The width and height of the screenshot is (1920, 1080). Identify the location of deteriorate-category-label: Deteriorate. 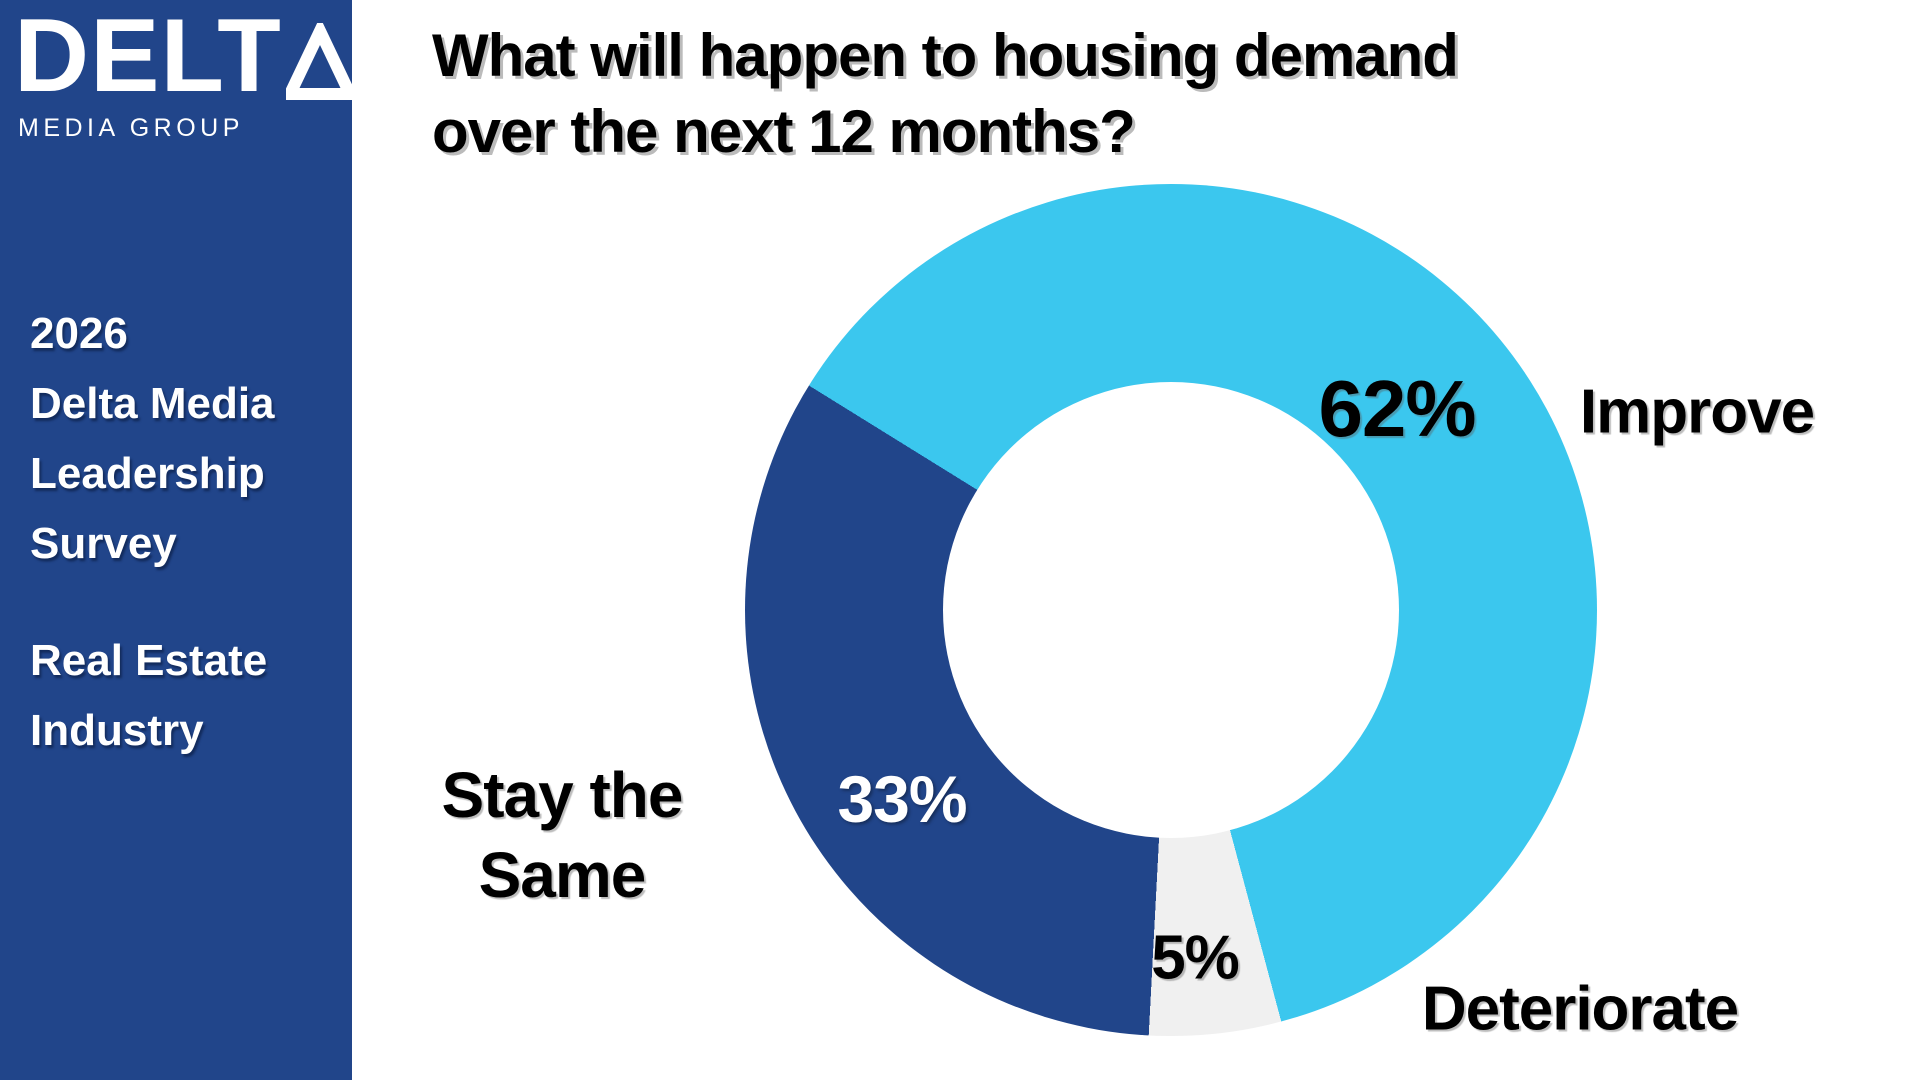
(1580, 1009).